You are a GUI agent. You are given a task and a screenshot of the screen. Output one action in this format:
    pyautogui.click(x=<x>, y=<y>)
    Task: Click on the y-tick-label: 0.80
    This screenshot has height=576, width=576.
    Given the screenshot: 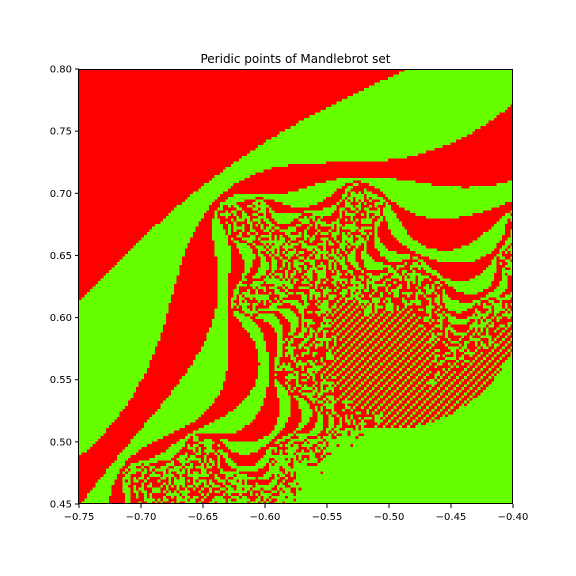 What is the action you would take?
    pyautogui.click(x=61, y=70)
    